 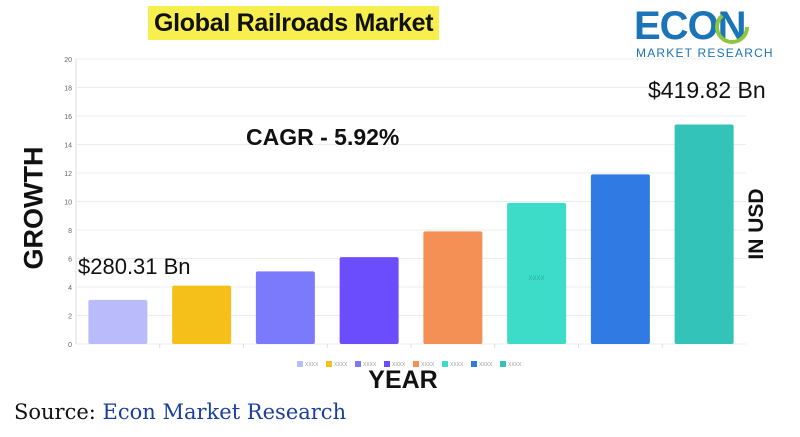 What do you see at coordinates (224, 412) in the screenshot?
I see `source-brand: Econ Market Research` at bounding box center [224, 412].